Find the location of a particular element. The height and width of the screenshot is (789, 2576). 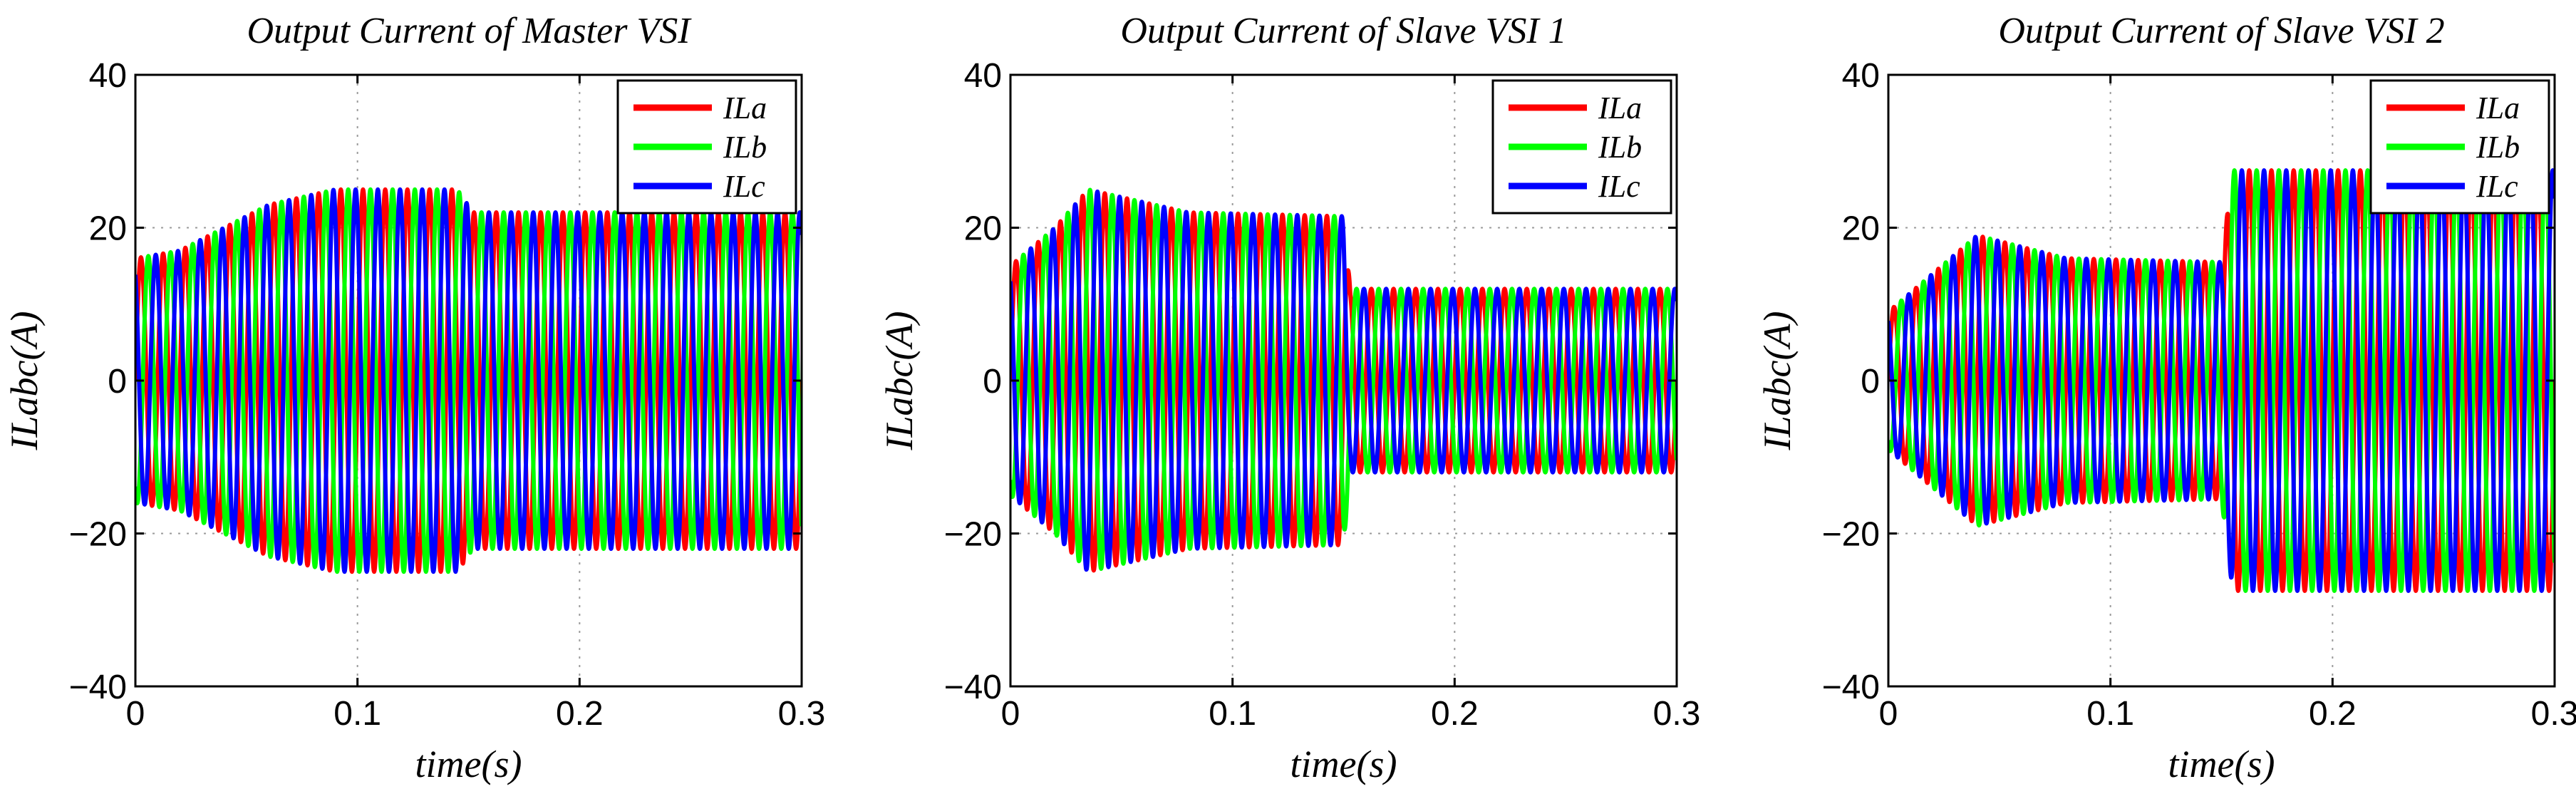

chart-title: Output Current of Slave VSI 1 is located at coordinates (1343, 31).